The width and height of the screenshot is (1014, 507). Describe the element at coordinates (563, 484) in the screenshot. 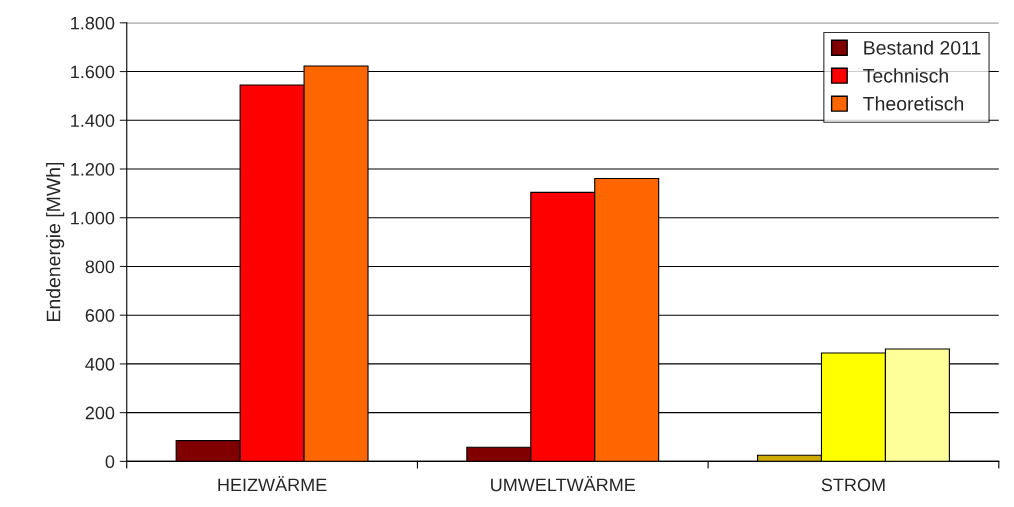

I see `x-tick-label: UMWELTWÄRME` at that location.